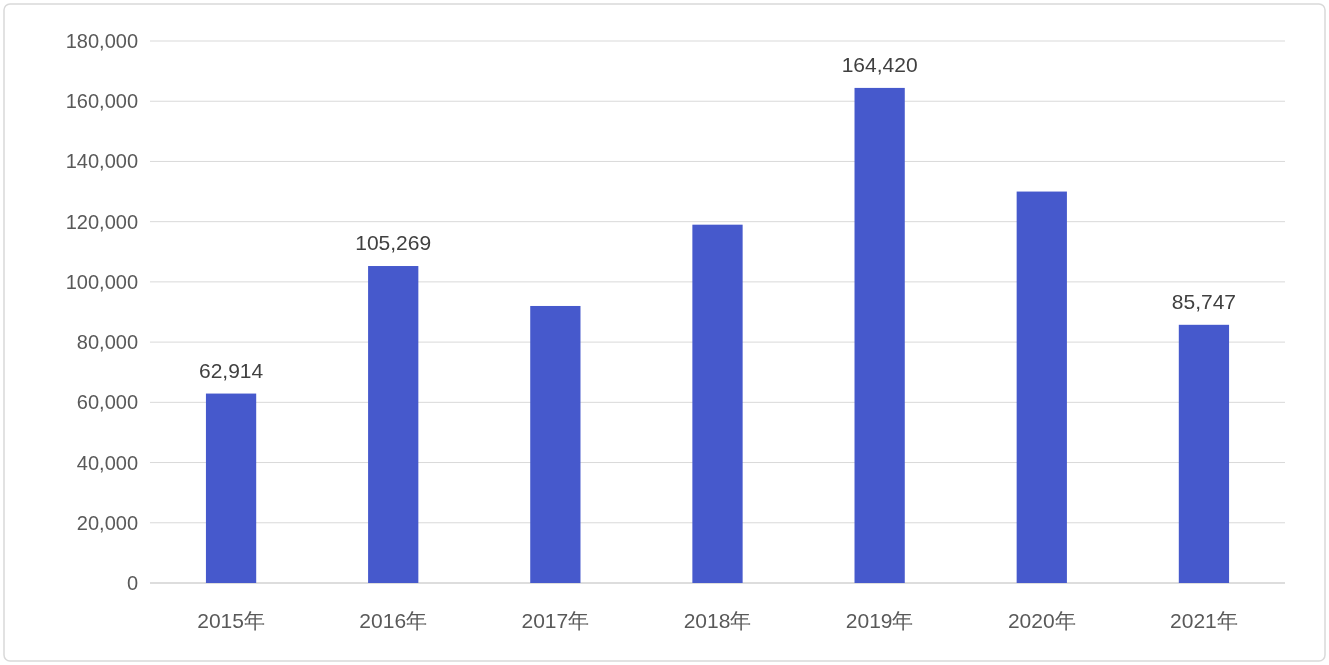  Describe the element at coordinates (1204, 620) in the screenshot. I see `x-tick-label: 2021年` at that location.